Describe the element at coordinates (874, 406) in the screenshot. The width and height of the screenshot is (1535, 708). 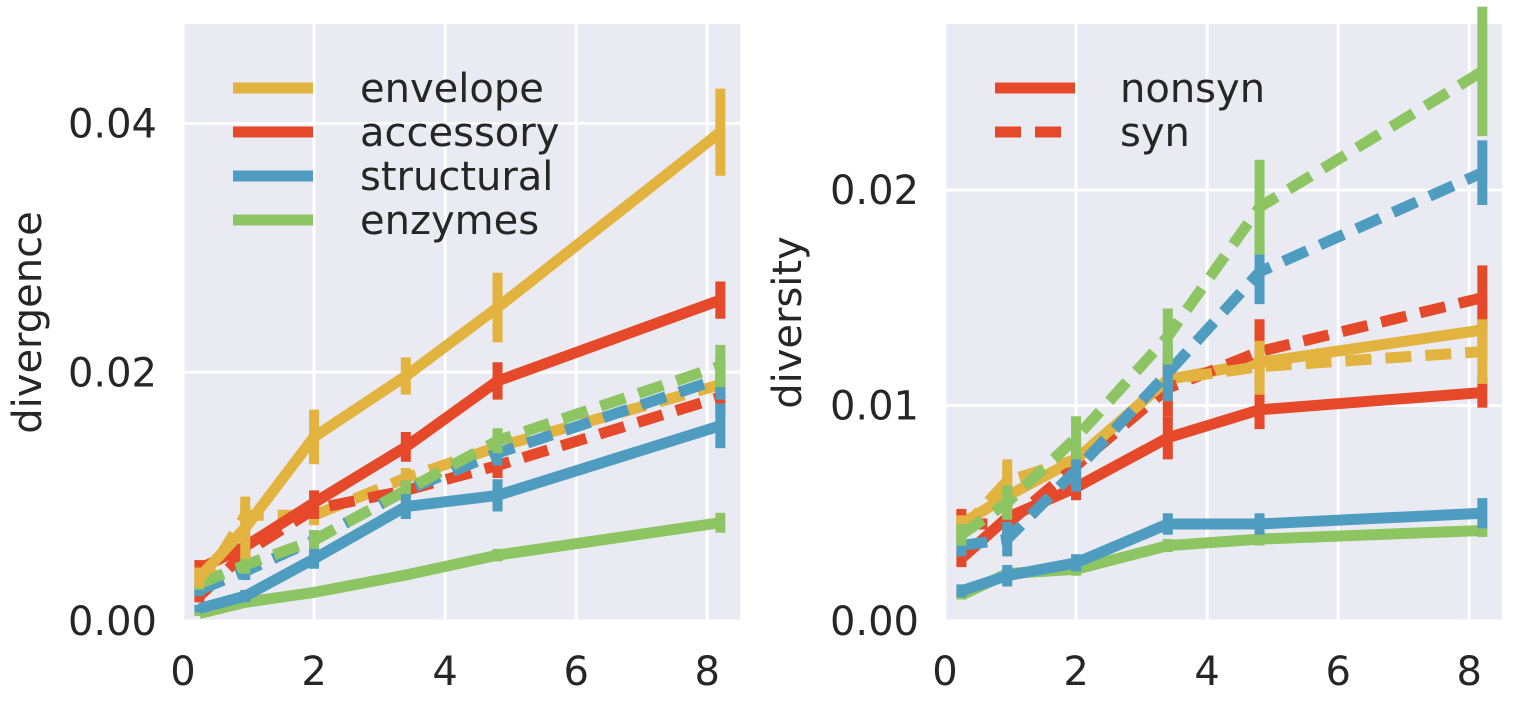
I see `y-tick-label: 0.01` at that location.